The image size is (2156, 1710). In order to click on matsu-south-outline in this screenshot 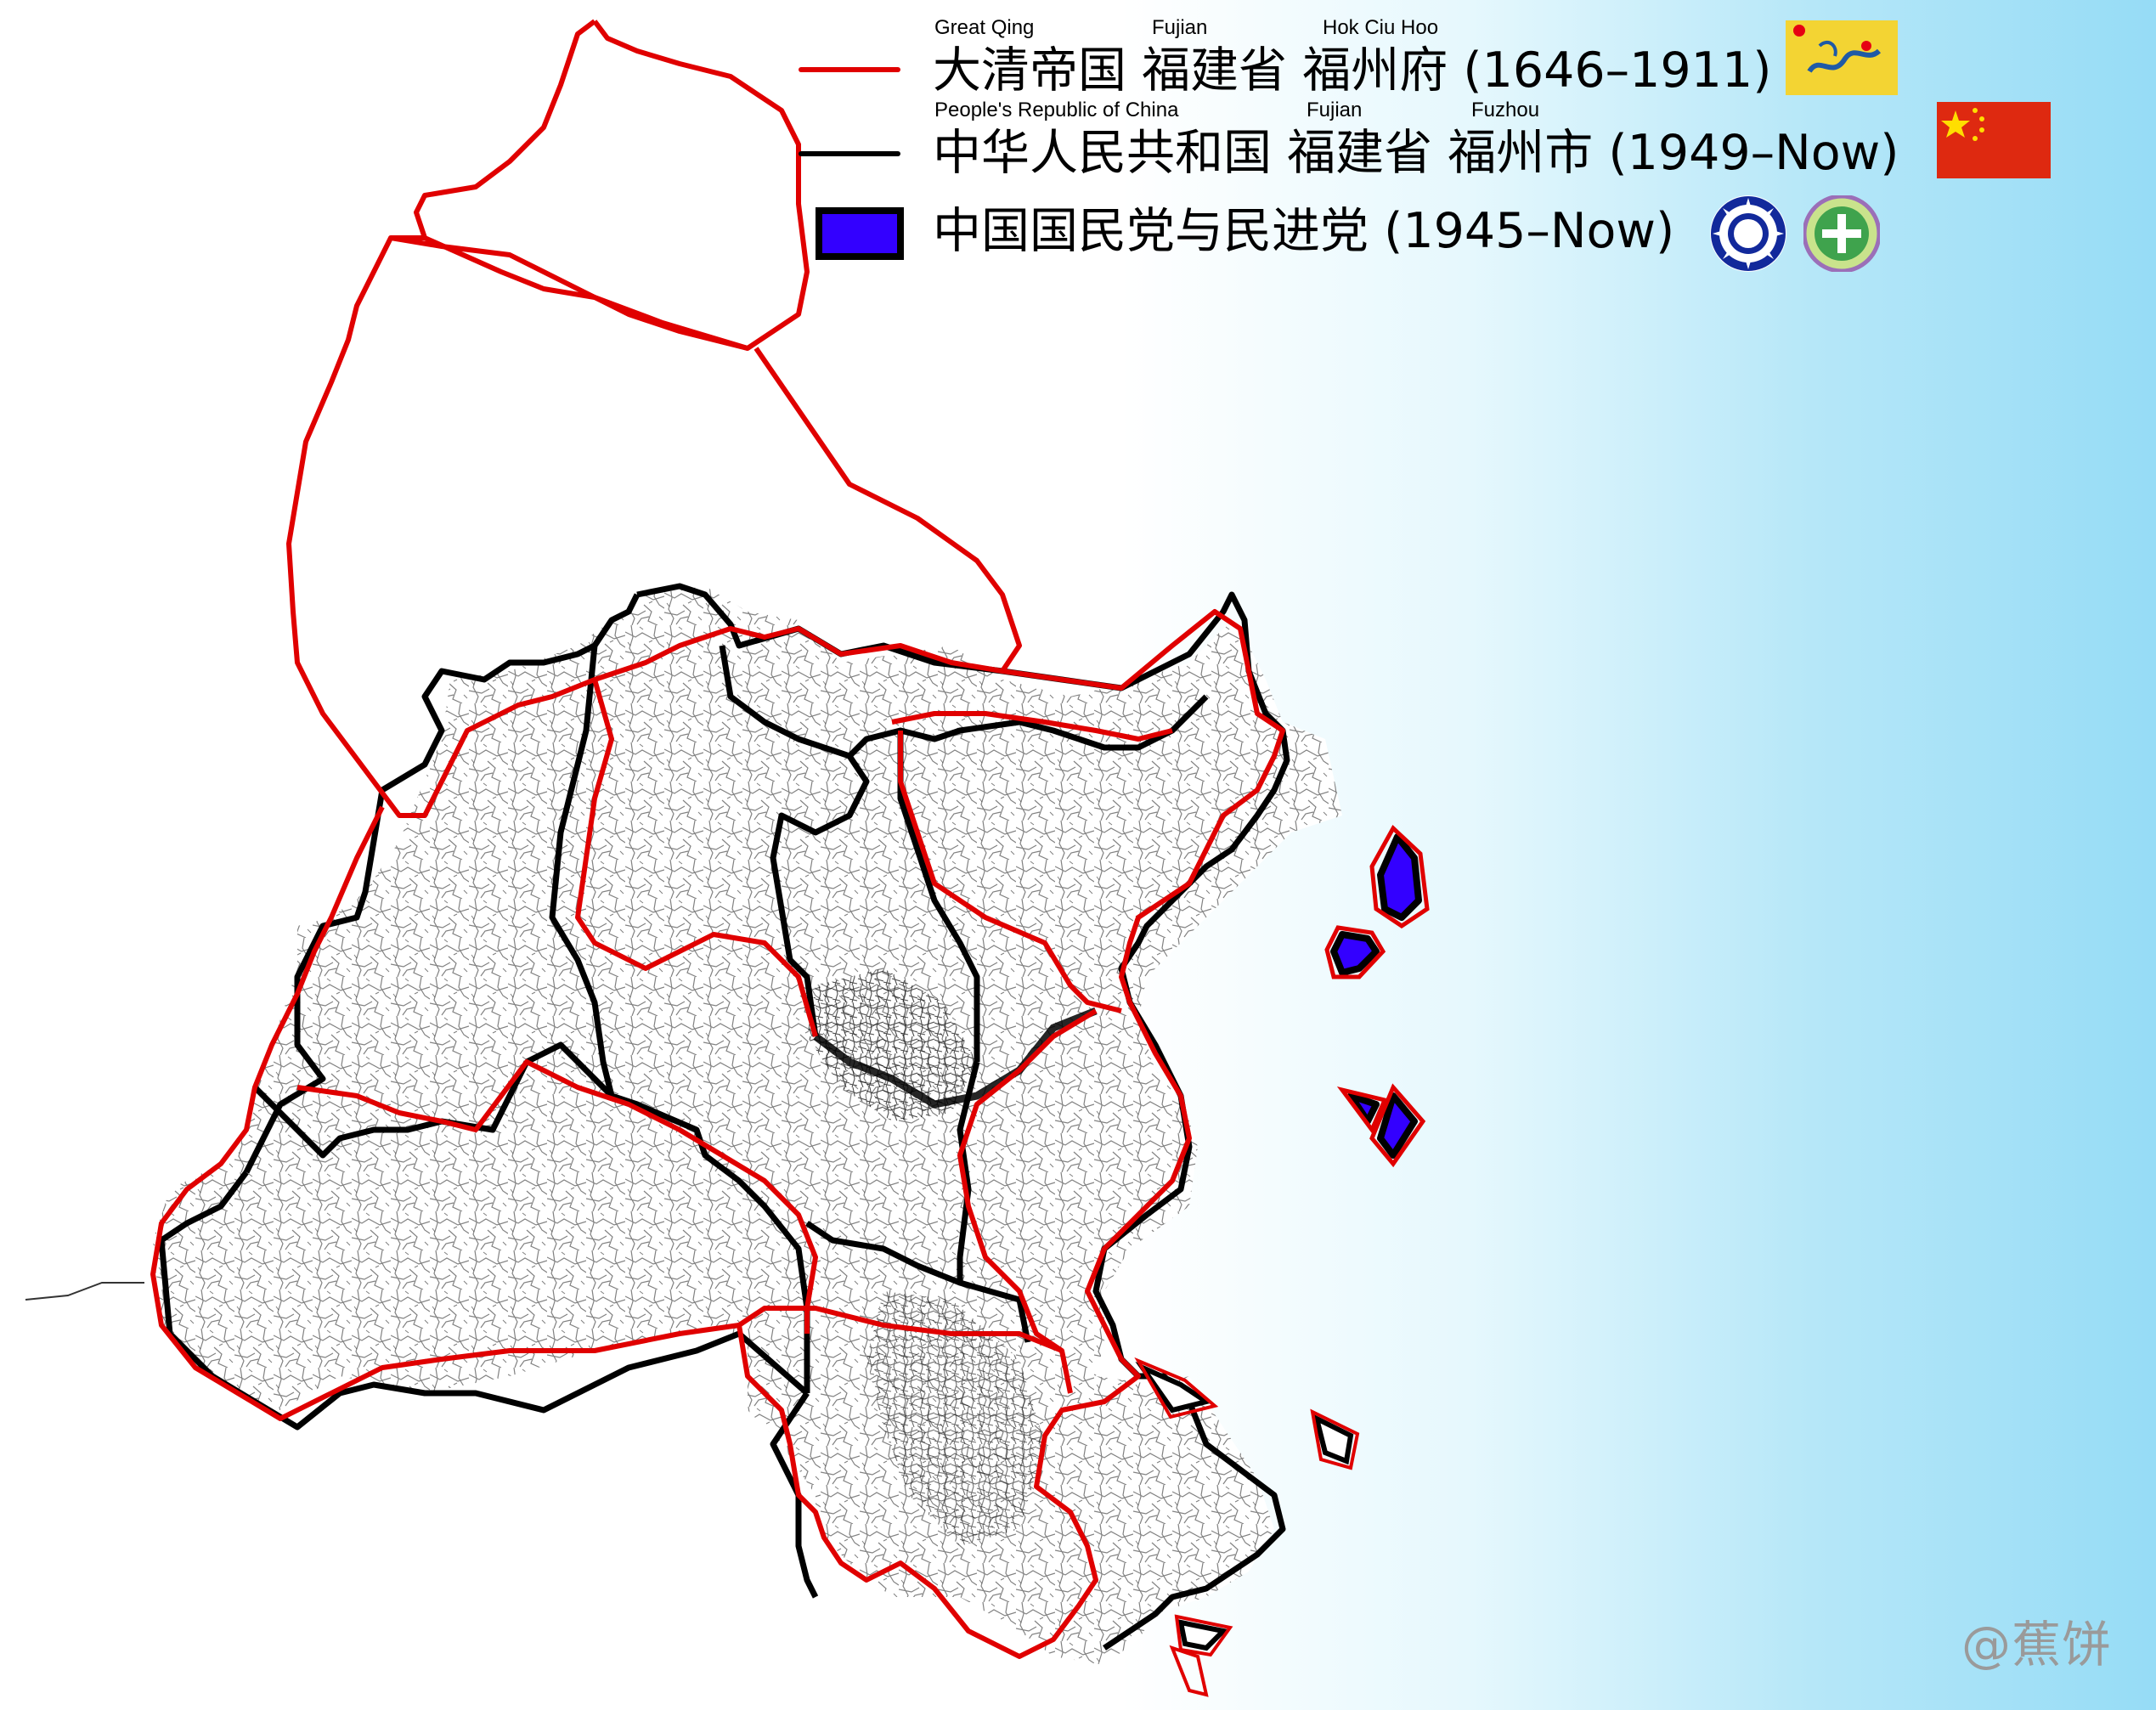, I will do `click(1381, 1125)`.